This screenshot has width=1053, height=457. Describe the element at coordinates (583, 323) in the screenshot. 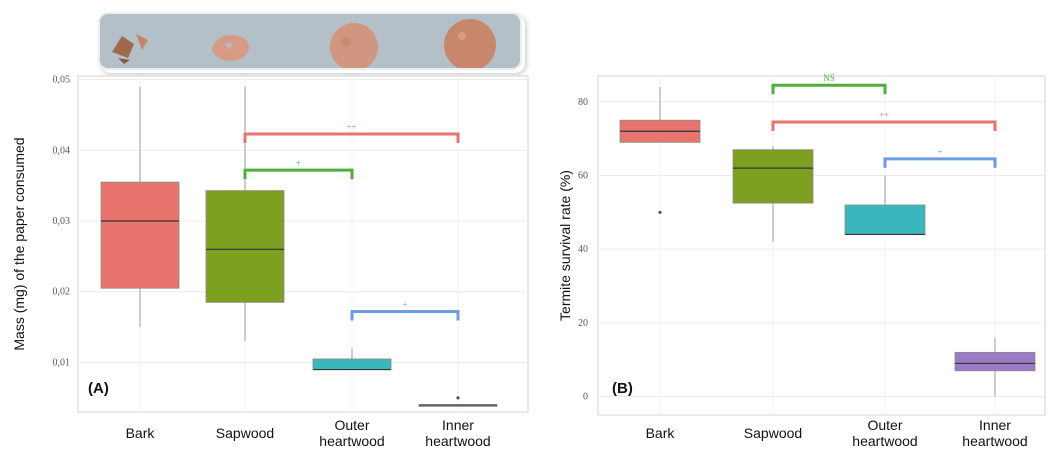

I see `y-tick-label: 20` at that location.